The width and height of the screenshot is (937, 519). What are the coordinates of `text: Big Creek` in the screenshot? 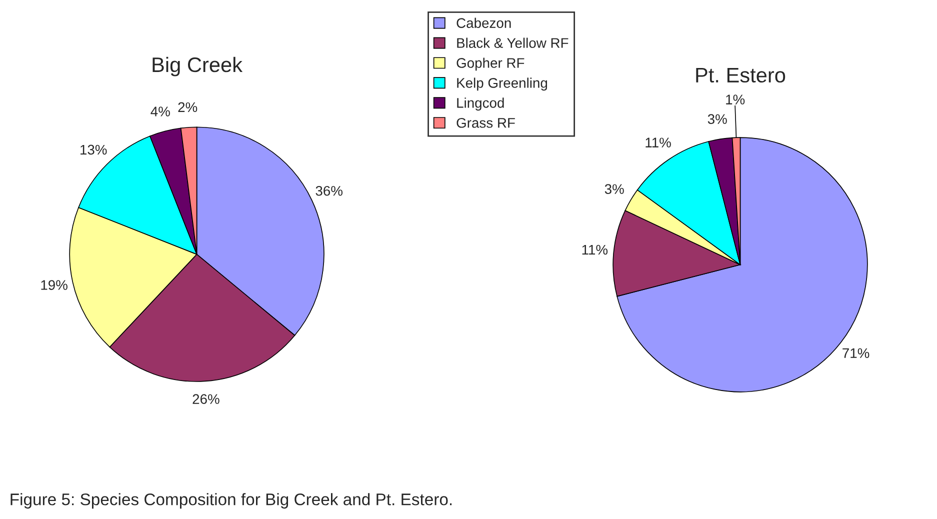 It's located at (197, 66).